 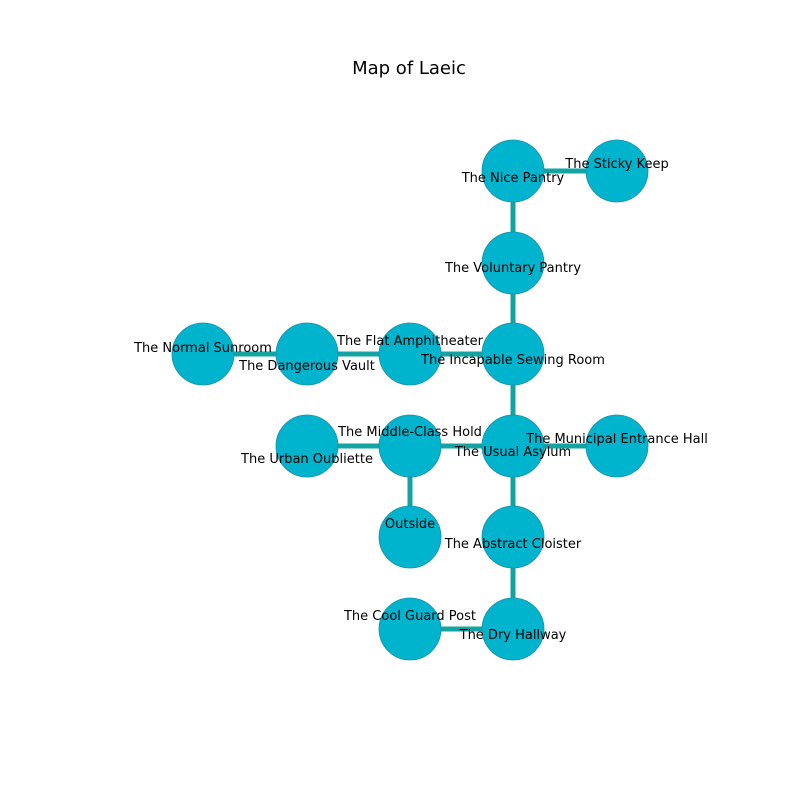 What do you see at coordinates (307, 446) in the screenshot?
I see `room-node-urban-oubliette` at bounding box center [307, 446].